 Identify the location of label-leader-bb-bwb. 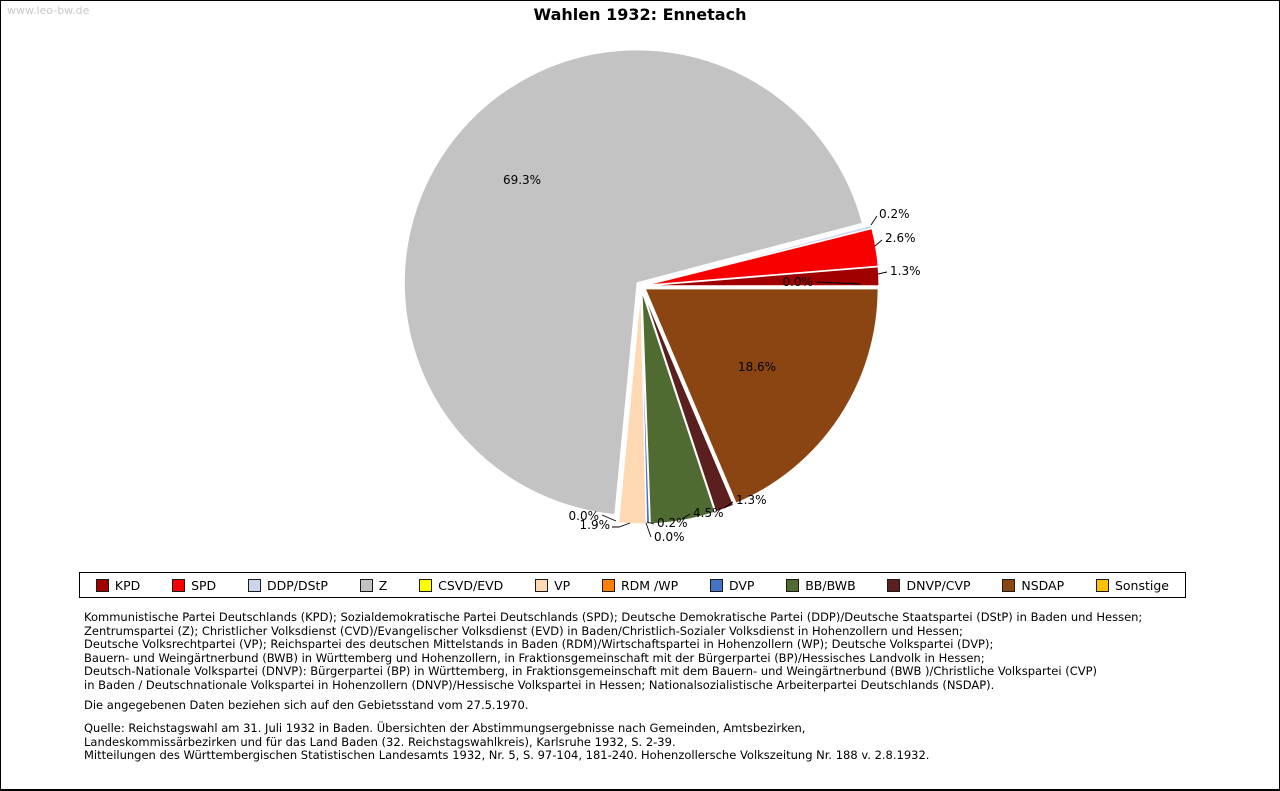
(686, 516).